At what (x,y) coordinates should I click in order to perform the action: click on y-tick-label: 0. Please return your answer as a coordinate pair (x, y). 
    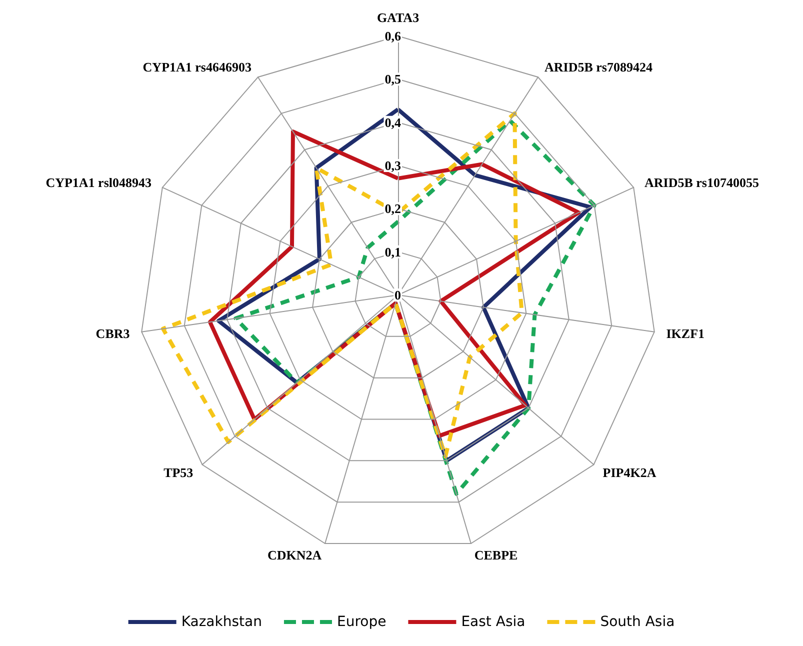
    Looking at the image, I should click on (397, 295).